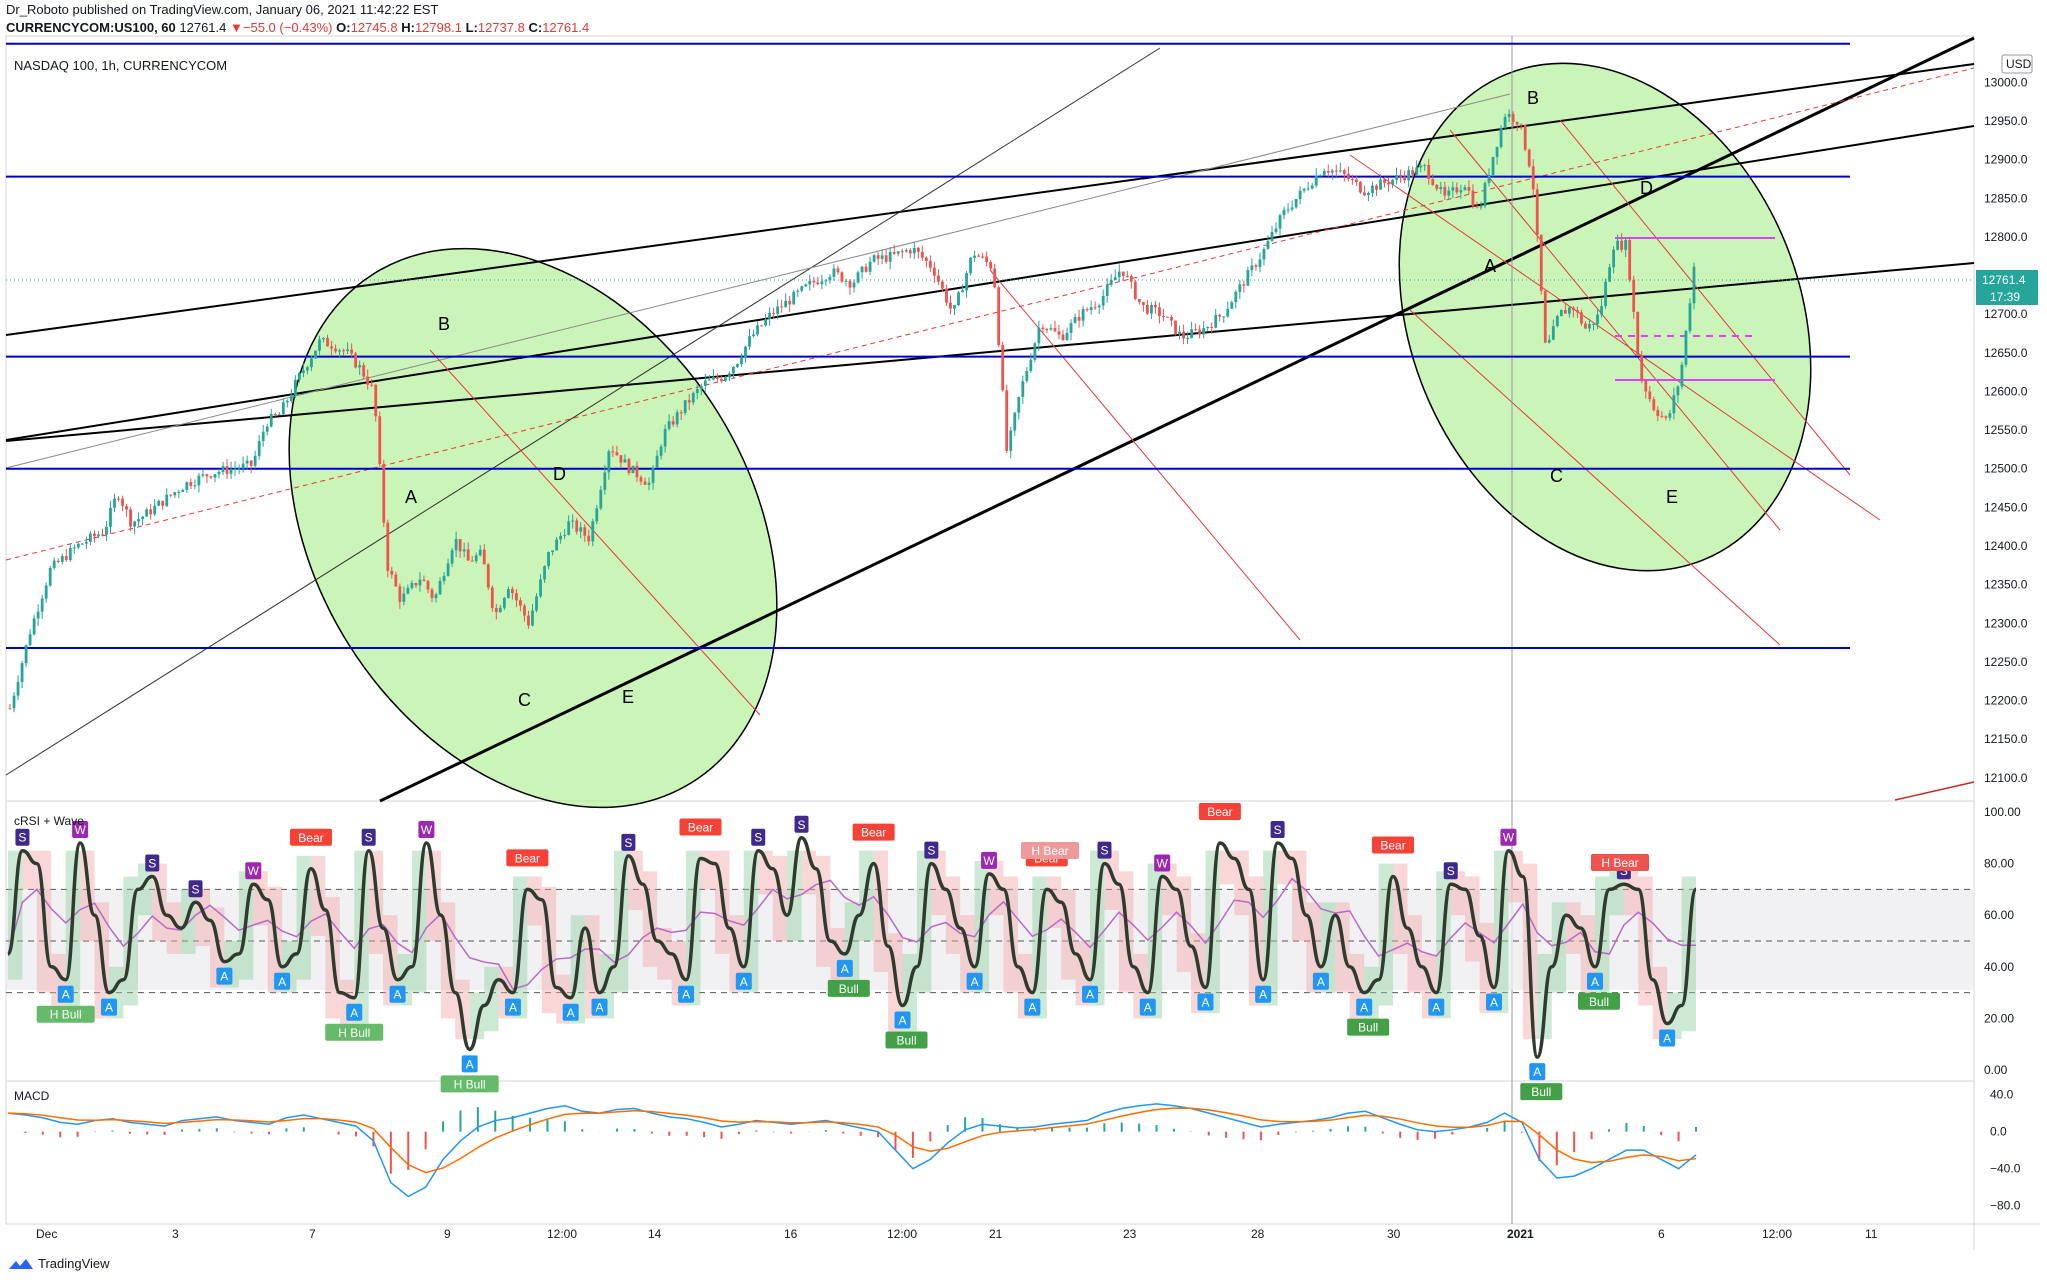 Image resolution: width=2047 pixels, height=1287 pixels. Describe the element at coordinates (1258, 1234) in the screenshot. I see `time-tick-label: 28` at that location.